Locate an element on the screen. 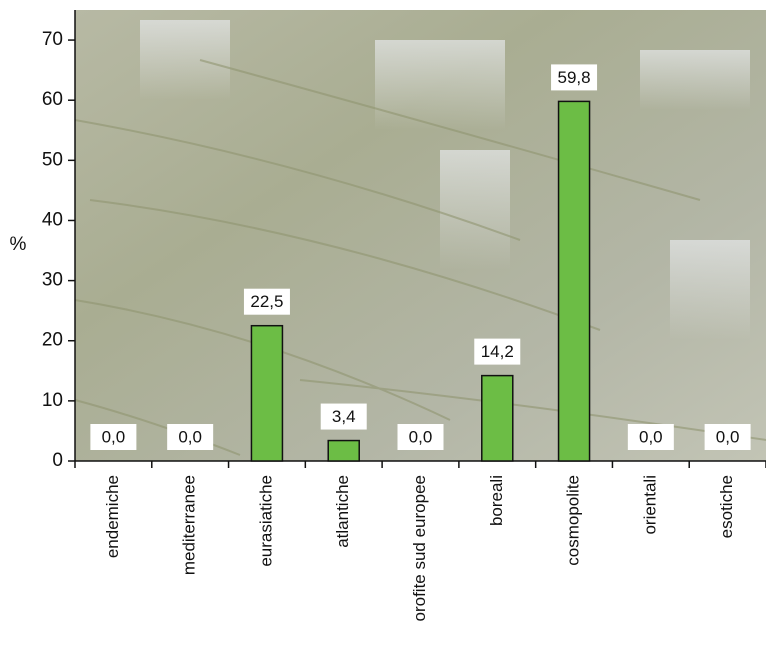 This screenshot has height=650, width=766. value-label: 3,4 is located at coordinates (344, 416).